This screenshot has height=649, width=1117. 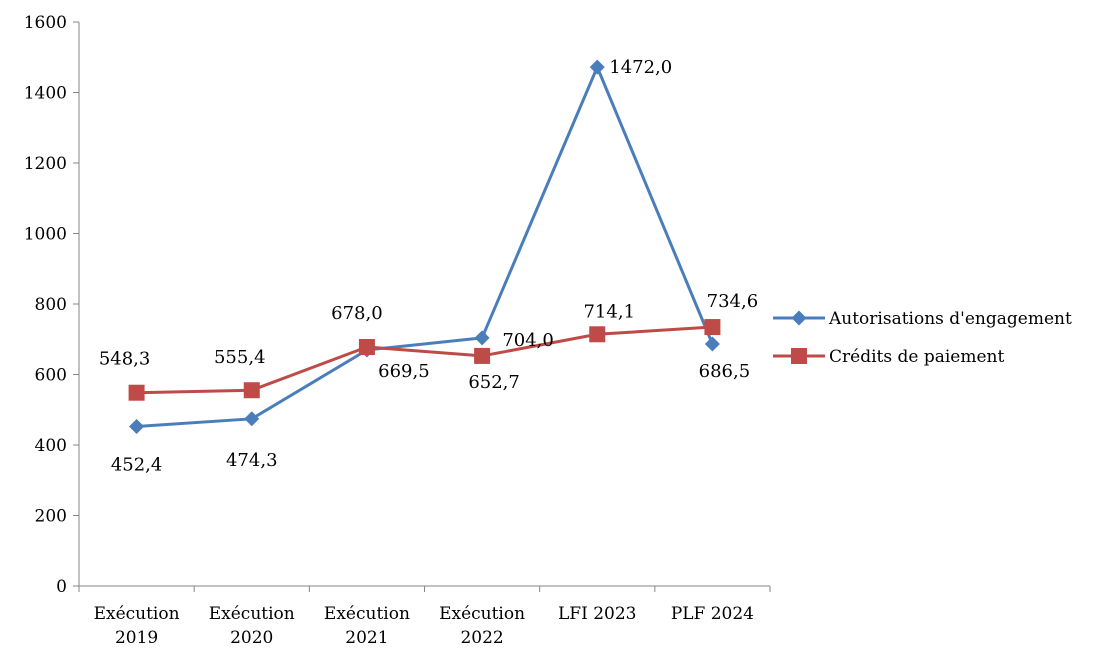 I want to click on y-tick-label: 0, so click(x=61, y=587).